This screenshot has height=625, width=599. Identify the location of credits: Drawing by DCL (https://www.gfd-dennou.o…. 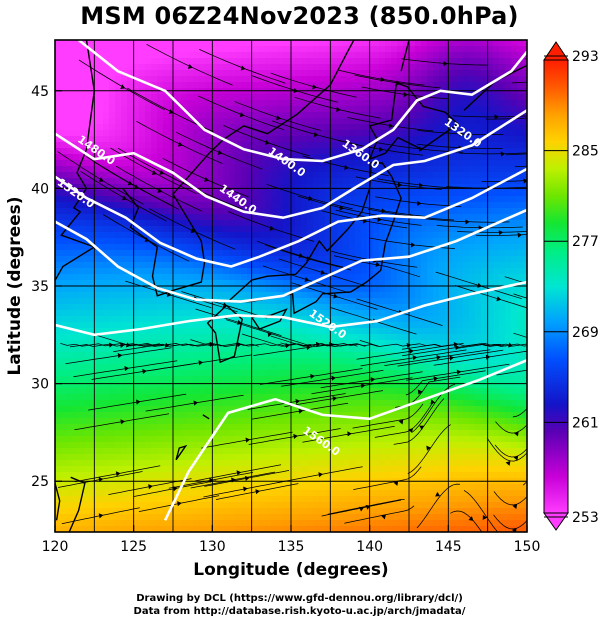
(299, 605).